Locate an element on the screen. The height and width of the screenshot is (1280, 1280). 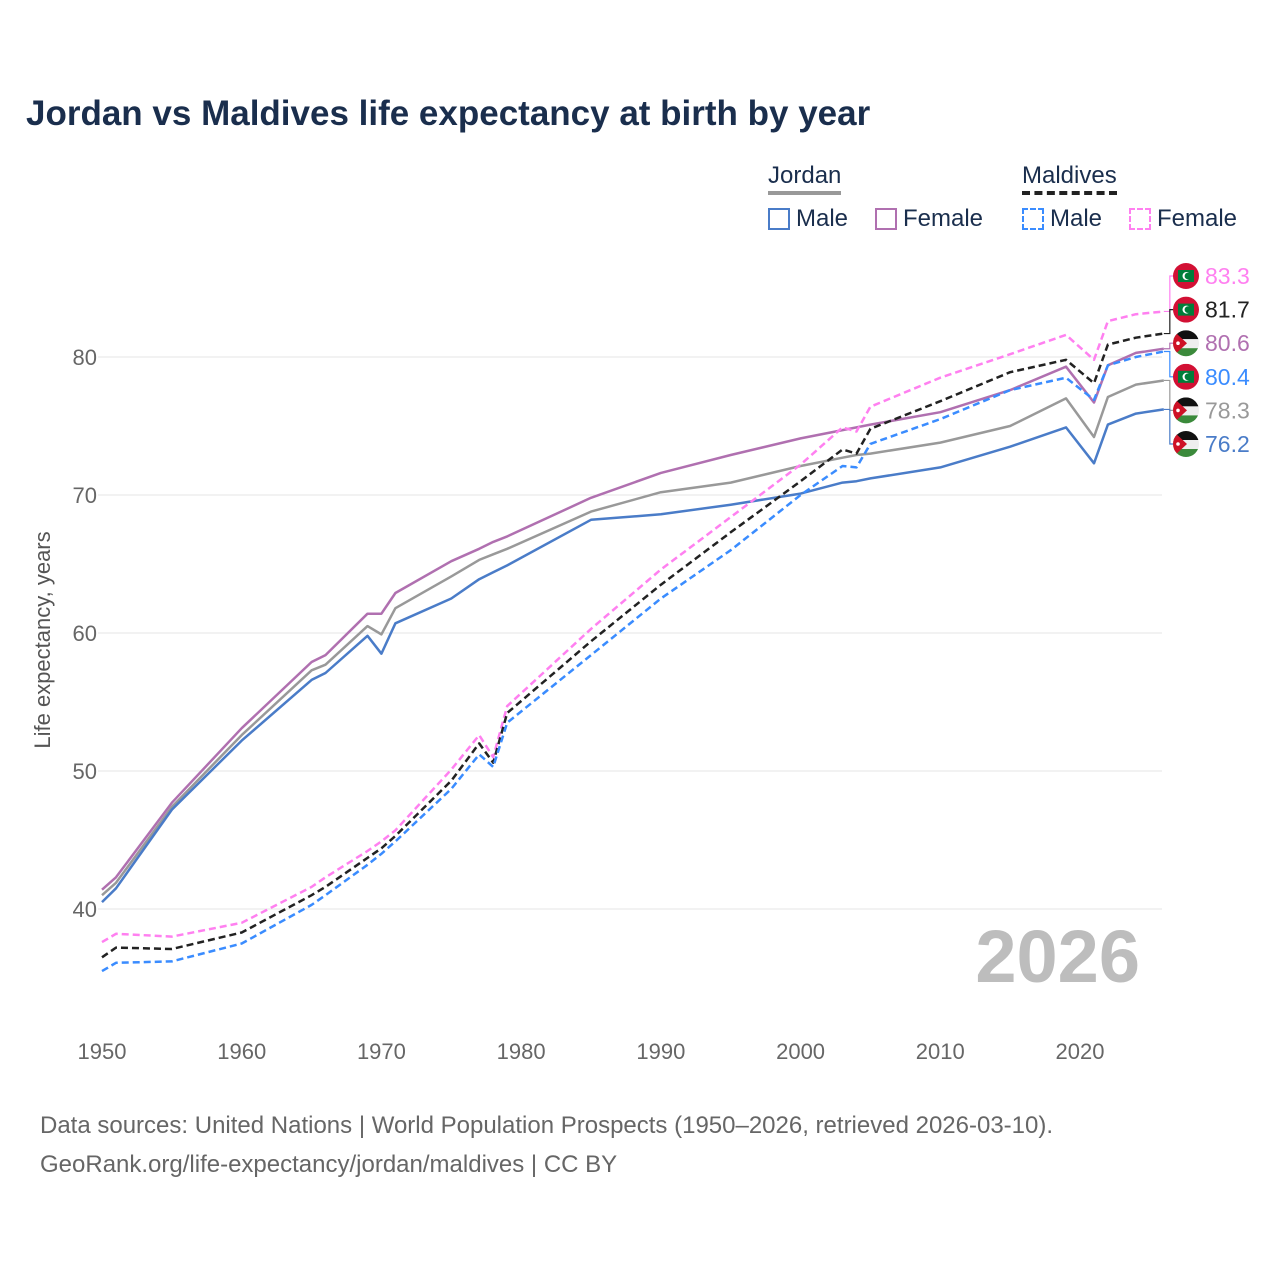
x-tick-label: 1960 is located at coordinates (241, 1051).